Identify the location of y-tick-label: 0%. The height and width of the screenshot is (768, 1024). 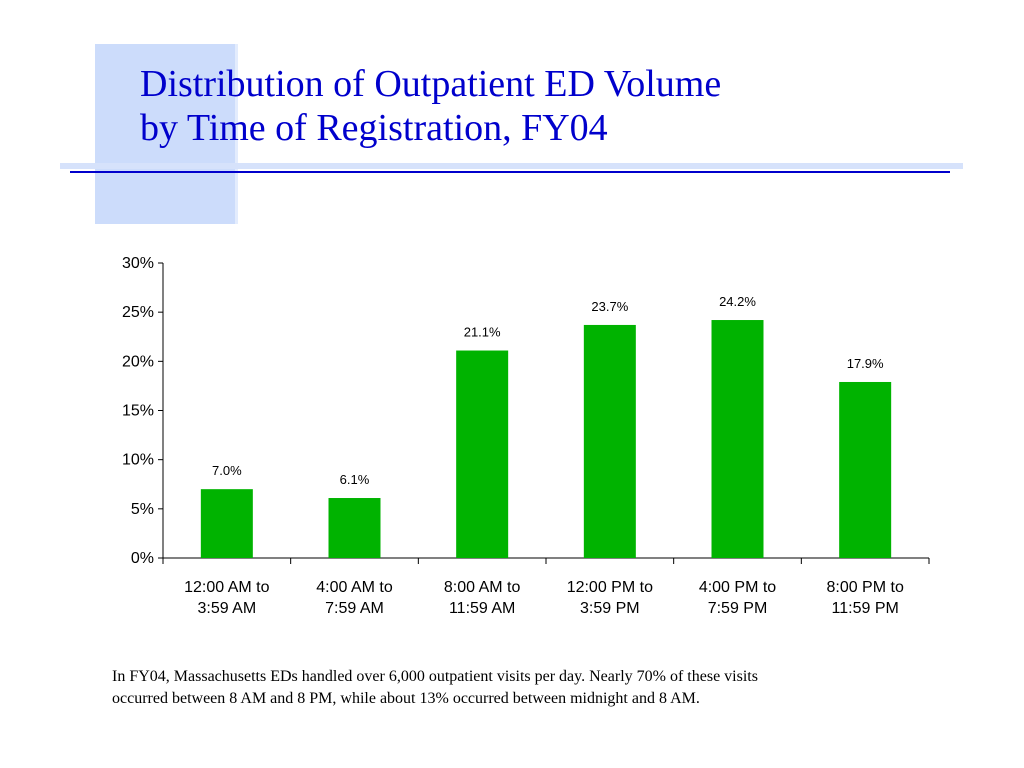
(142, 558).